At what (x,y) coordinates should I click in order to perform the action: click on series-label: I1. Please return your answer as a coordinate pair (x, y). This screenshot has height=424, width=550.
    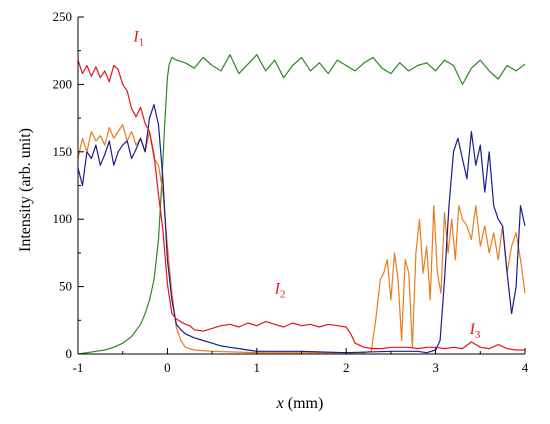
    Looking at the image, I should click on (138, 38).